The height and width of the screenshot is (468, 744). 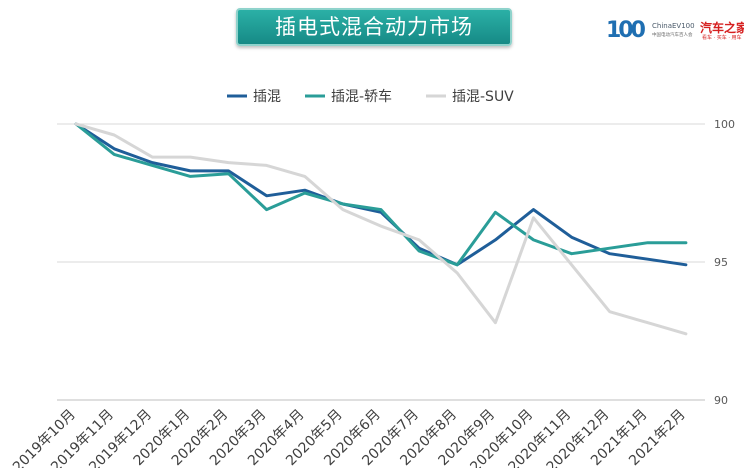 I want to click on partner-slogan: 看车 · 买车 · 用车, so click(x=722, y=38).